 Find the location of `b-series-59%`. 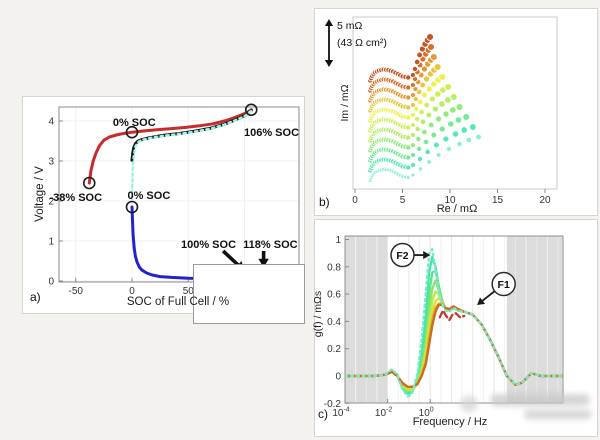

b-series-59% is located at coordinates (407, 98).